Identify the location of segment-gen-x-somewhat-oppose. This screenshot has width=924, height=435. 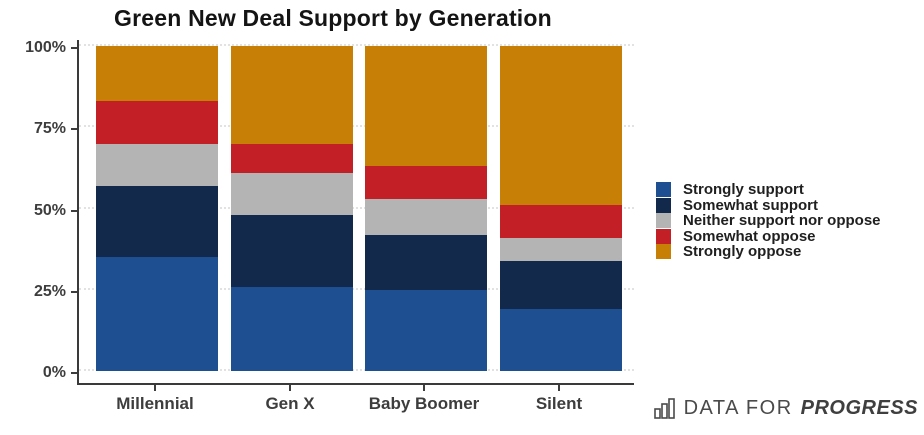
(292, 158).